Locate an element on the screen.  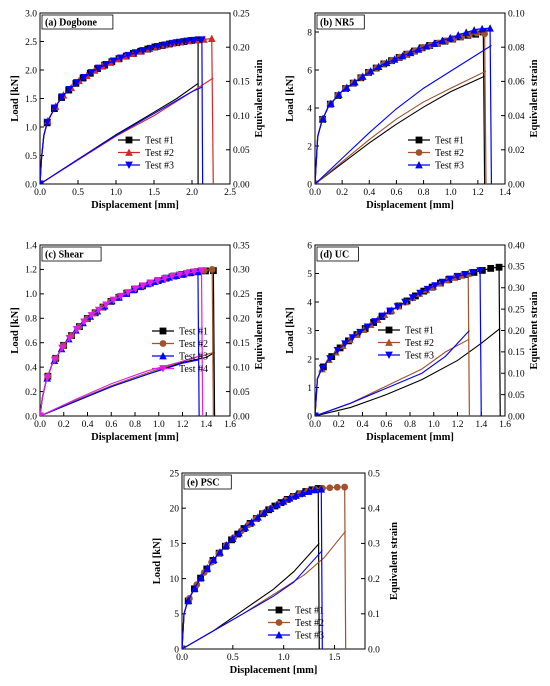
y-tick-label: 3 is located at coordinates (309, 332).